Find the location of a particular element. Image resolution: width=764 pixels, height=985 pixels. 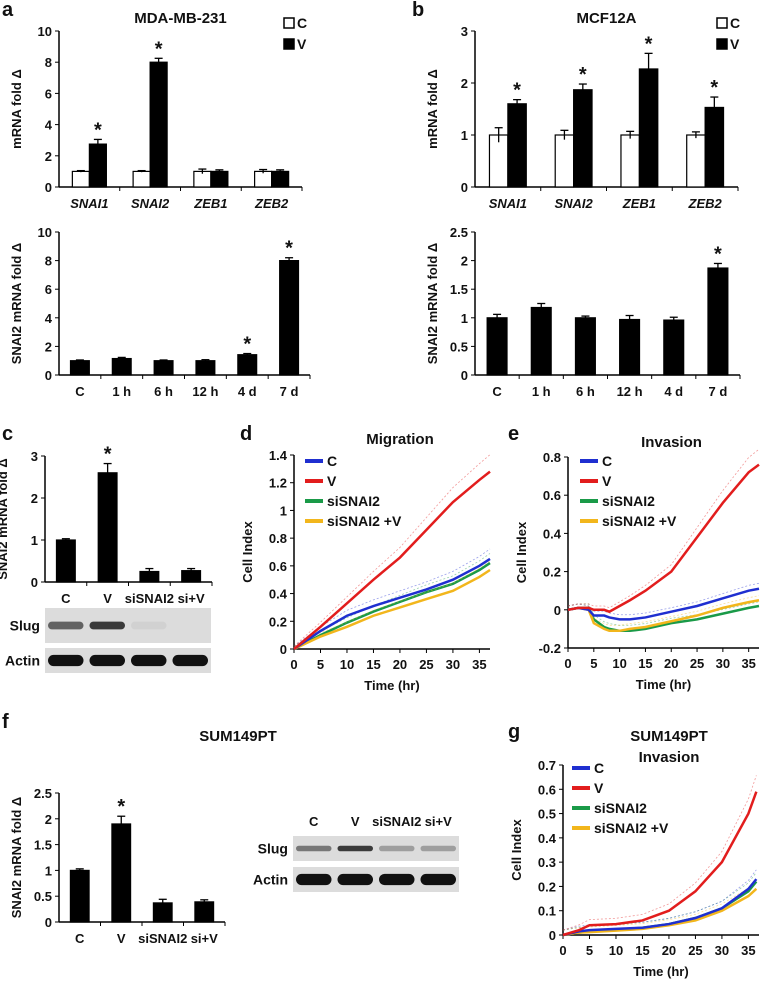

y-tick-label: 0.1 is located at coordinates (547, 911).